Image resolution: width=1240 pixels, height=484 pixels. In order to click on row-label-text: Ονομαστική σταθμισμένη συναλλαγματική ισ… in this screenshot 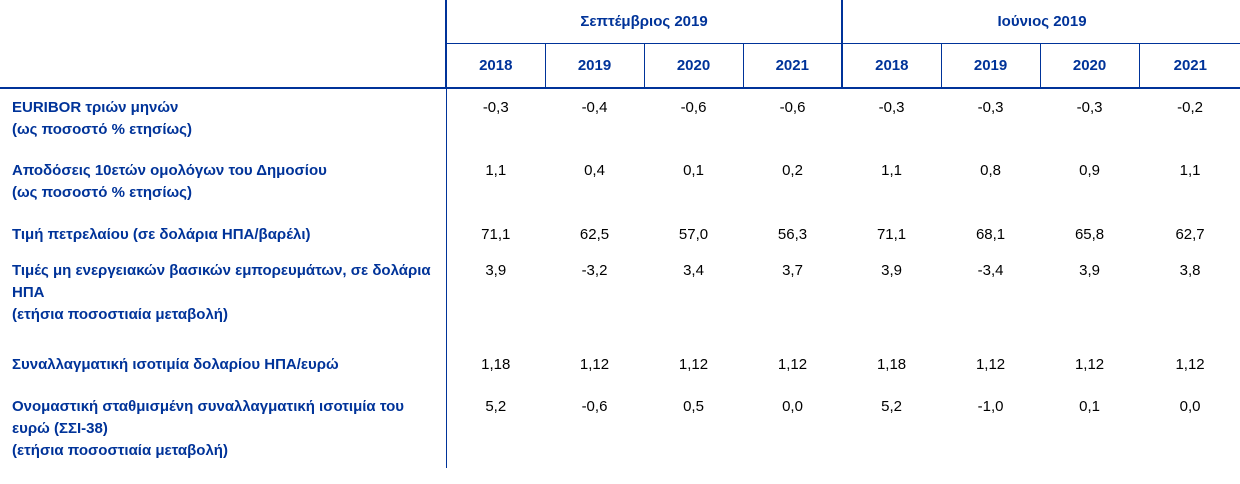, I will do `click(208, 417)`.